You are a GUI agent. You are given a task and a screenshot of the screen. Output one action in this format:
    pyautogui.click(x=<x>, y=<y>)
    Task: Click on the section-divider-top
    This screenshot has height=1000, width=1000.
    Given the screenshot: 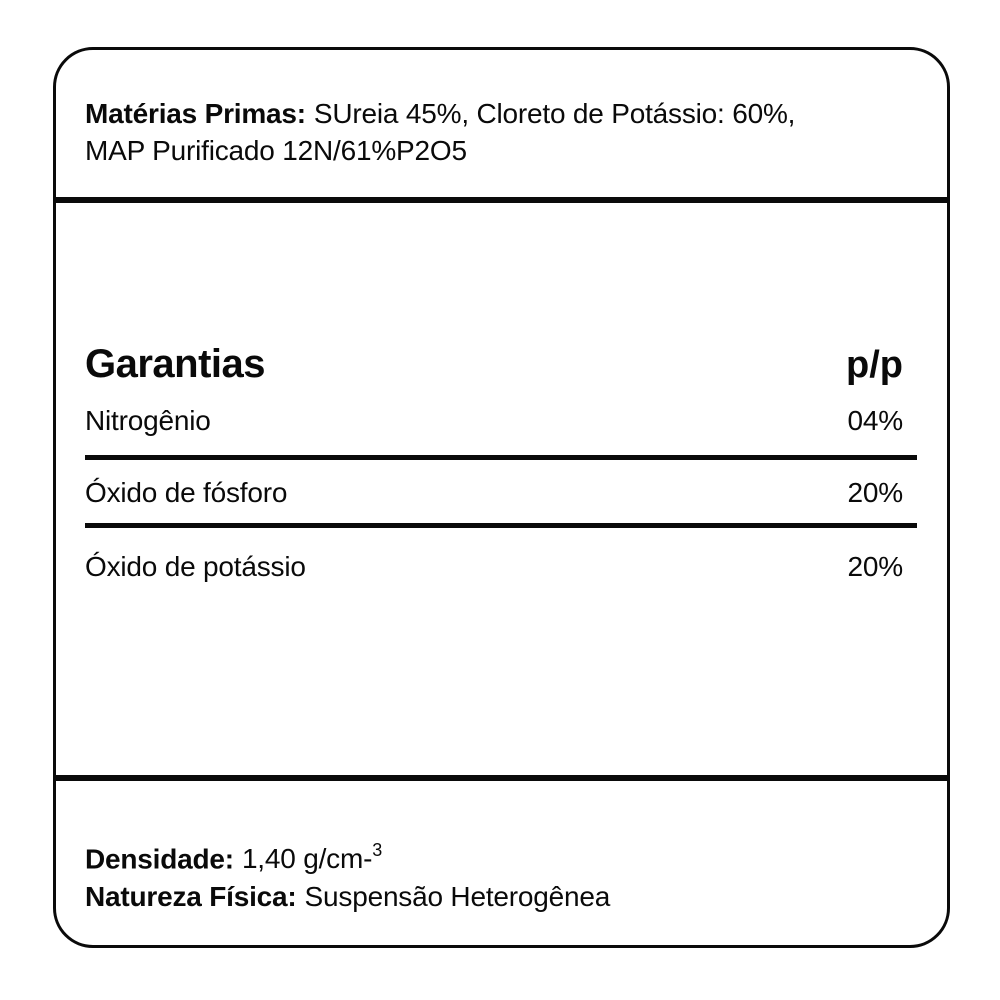 What is the action you would take?
    pyautogui.click(x=501, y=200)
    